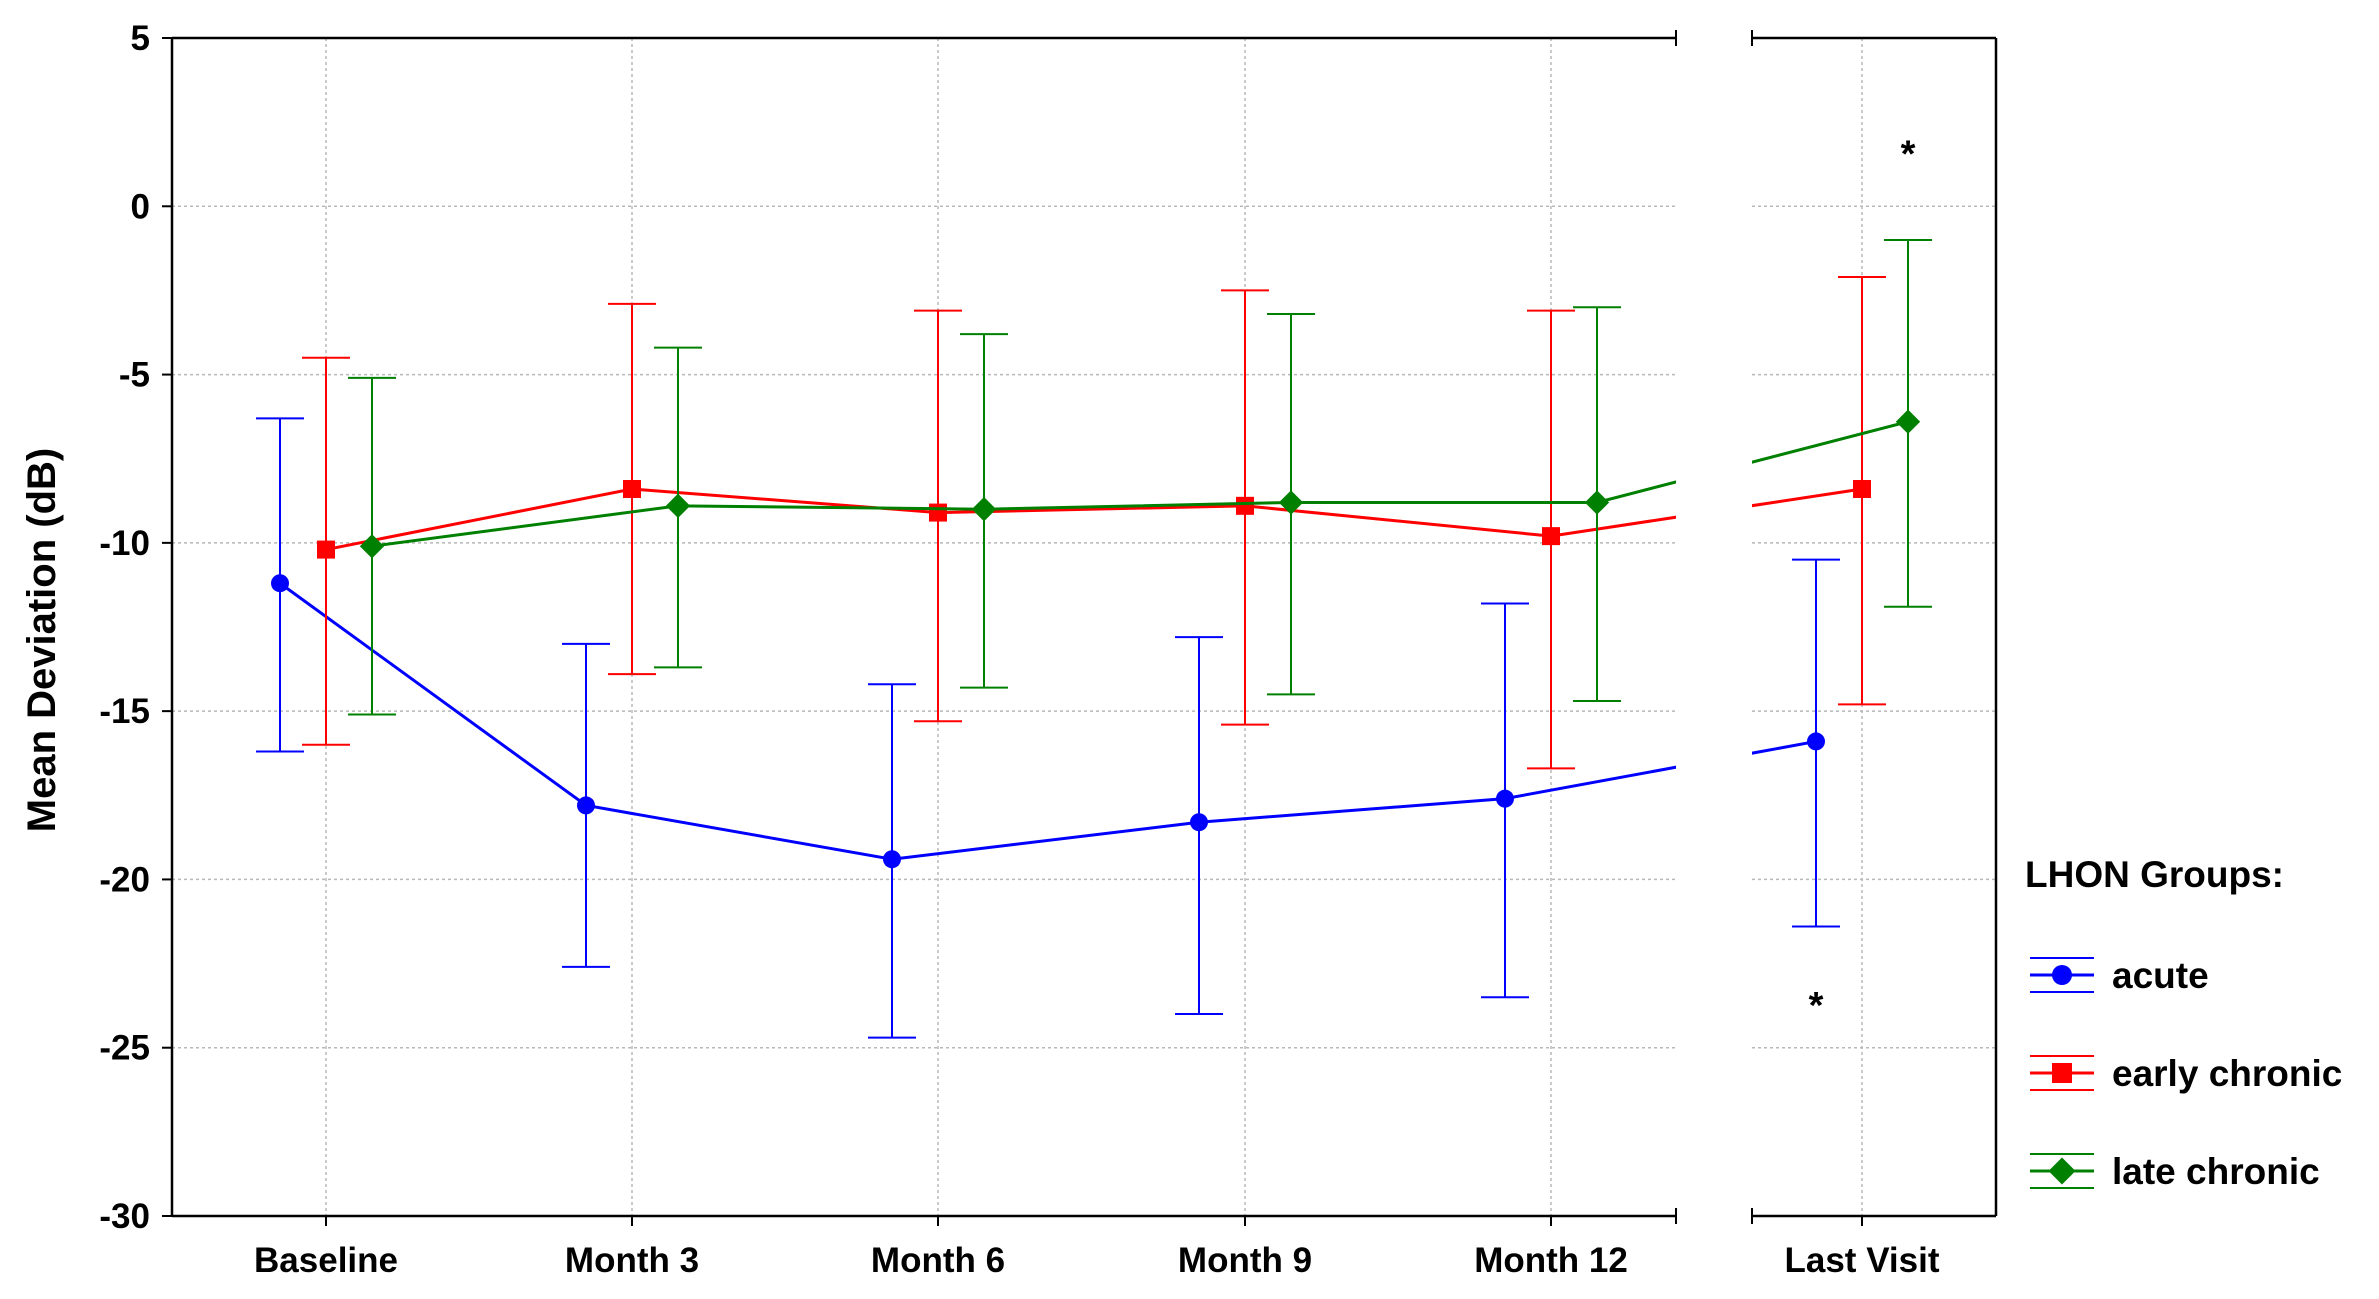 The image size is (2379, 1299). Describe the element at coordinates (140, 206) in the screenshot. I see `y-tick-label: 0` at that location.